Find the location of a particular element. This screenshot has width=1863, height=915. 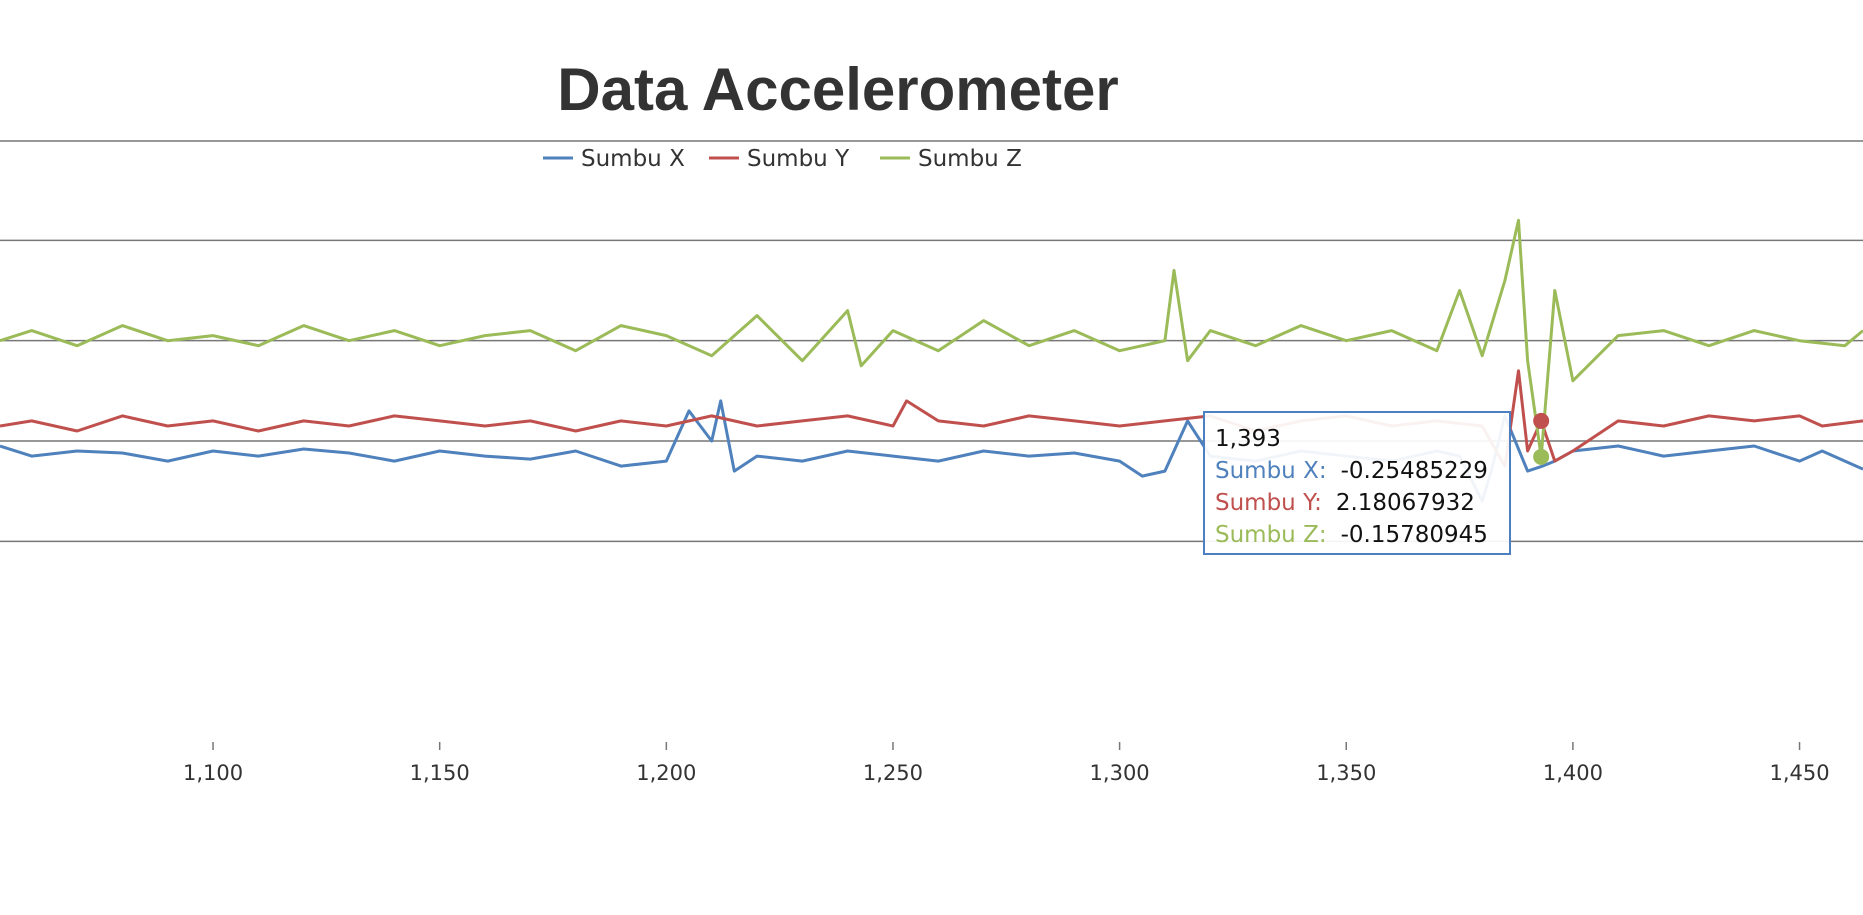

x-tick-label: 1,200 is located at coordinates (666, 773).